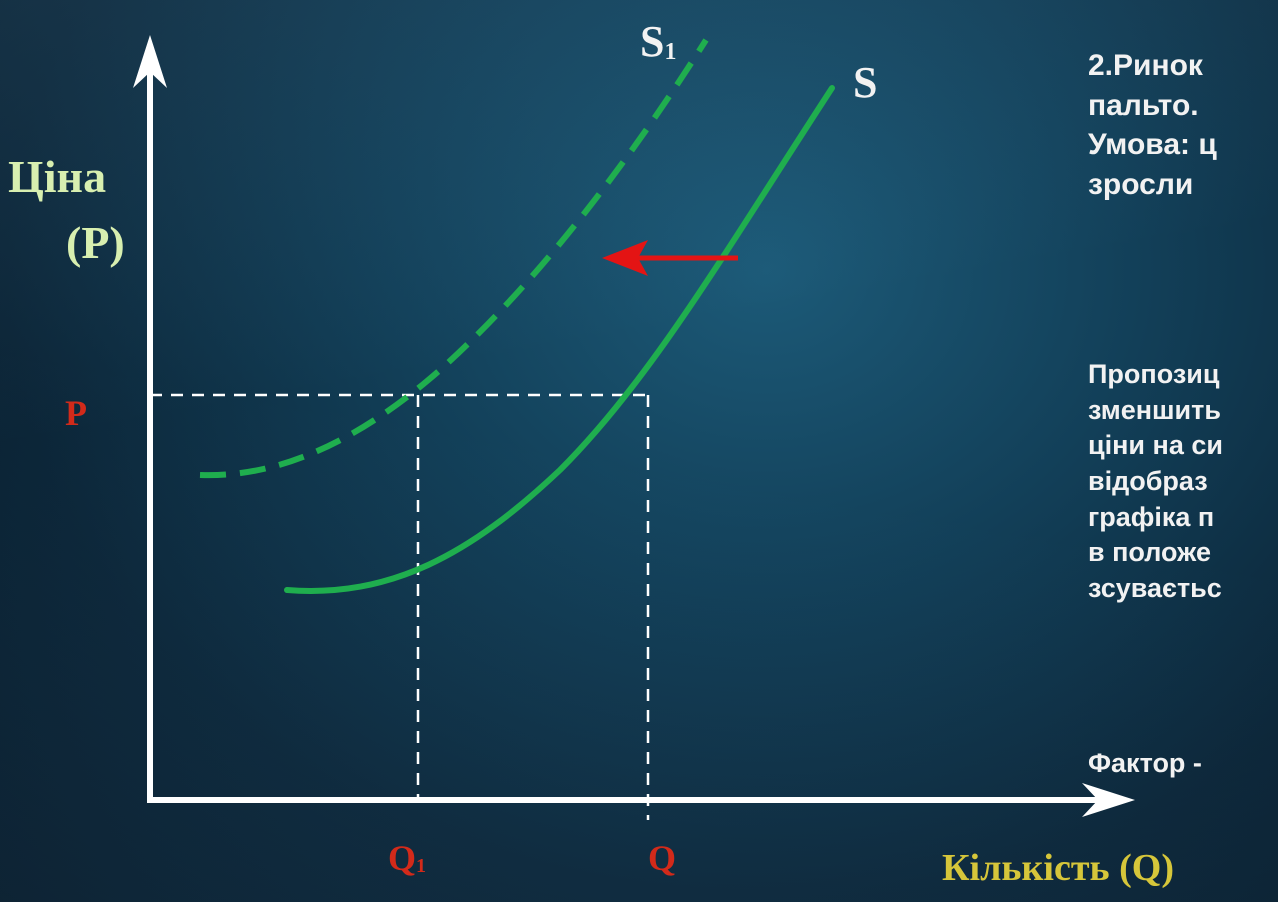  Describe the element at coordinates (1148, 480) in the screenshot. I see `text-line: відобраз` at that location.